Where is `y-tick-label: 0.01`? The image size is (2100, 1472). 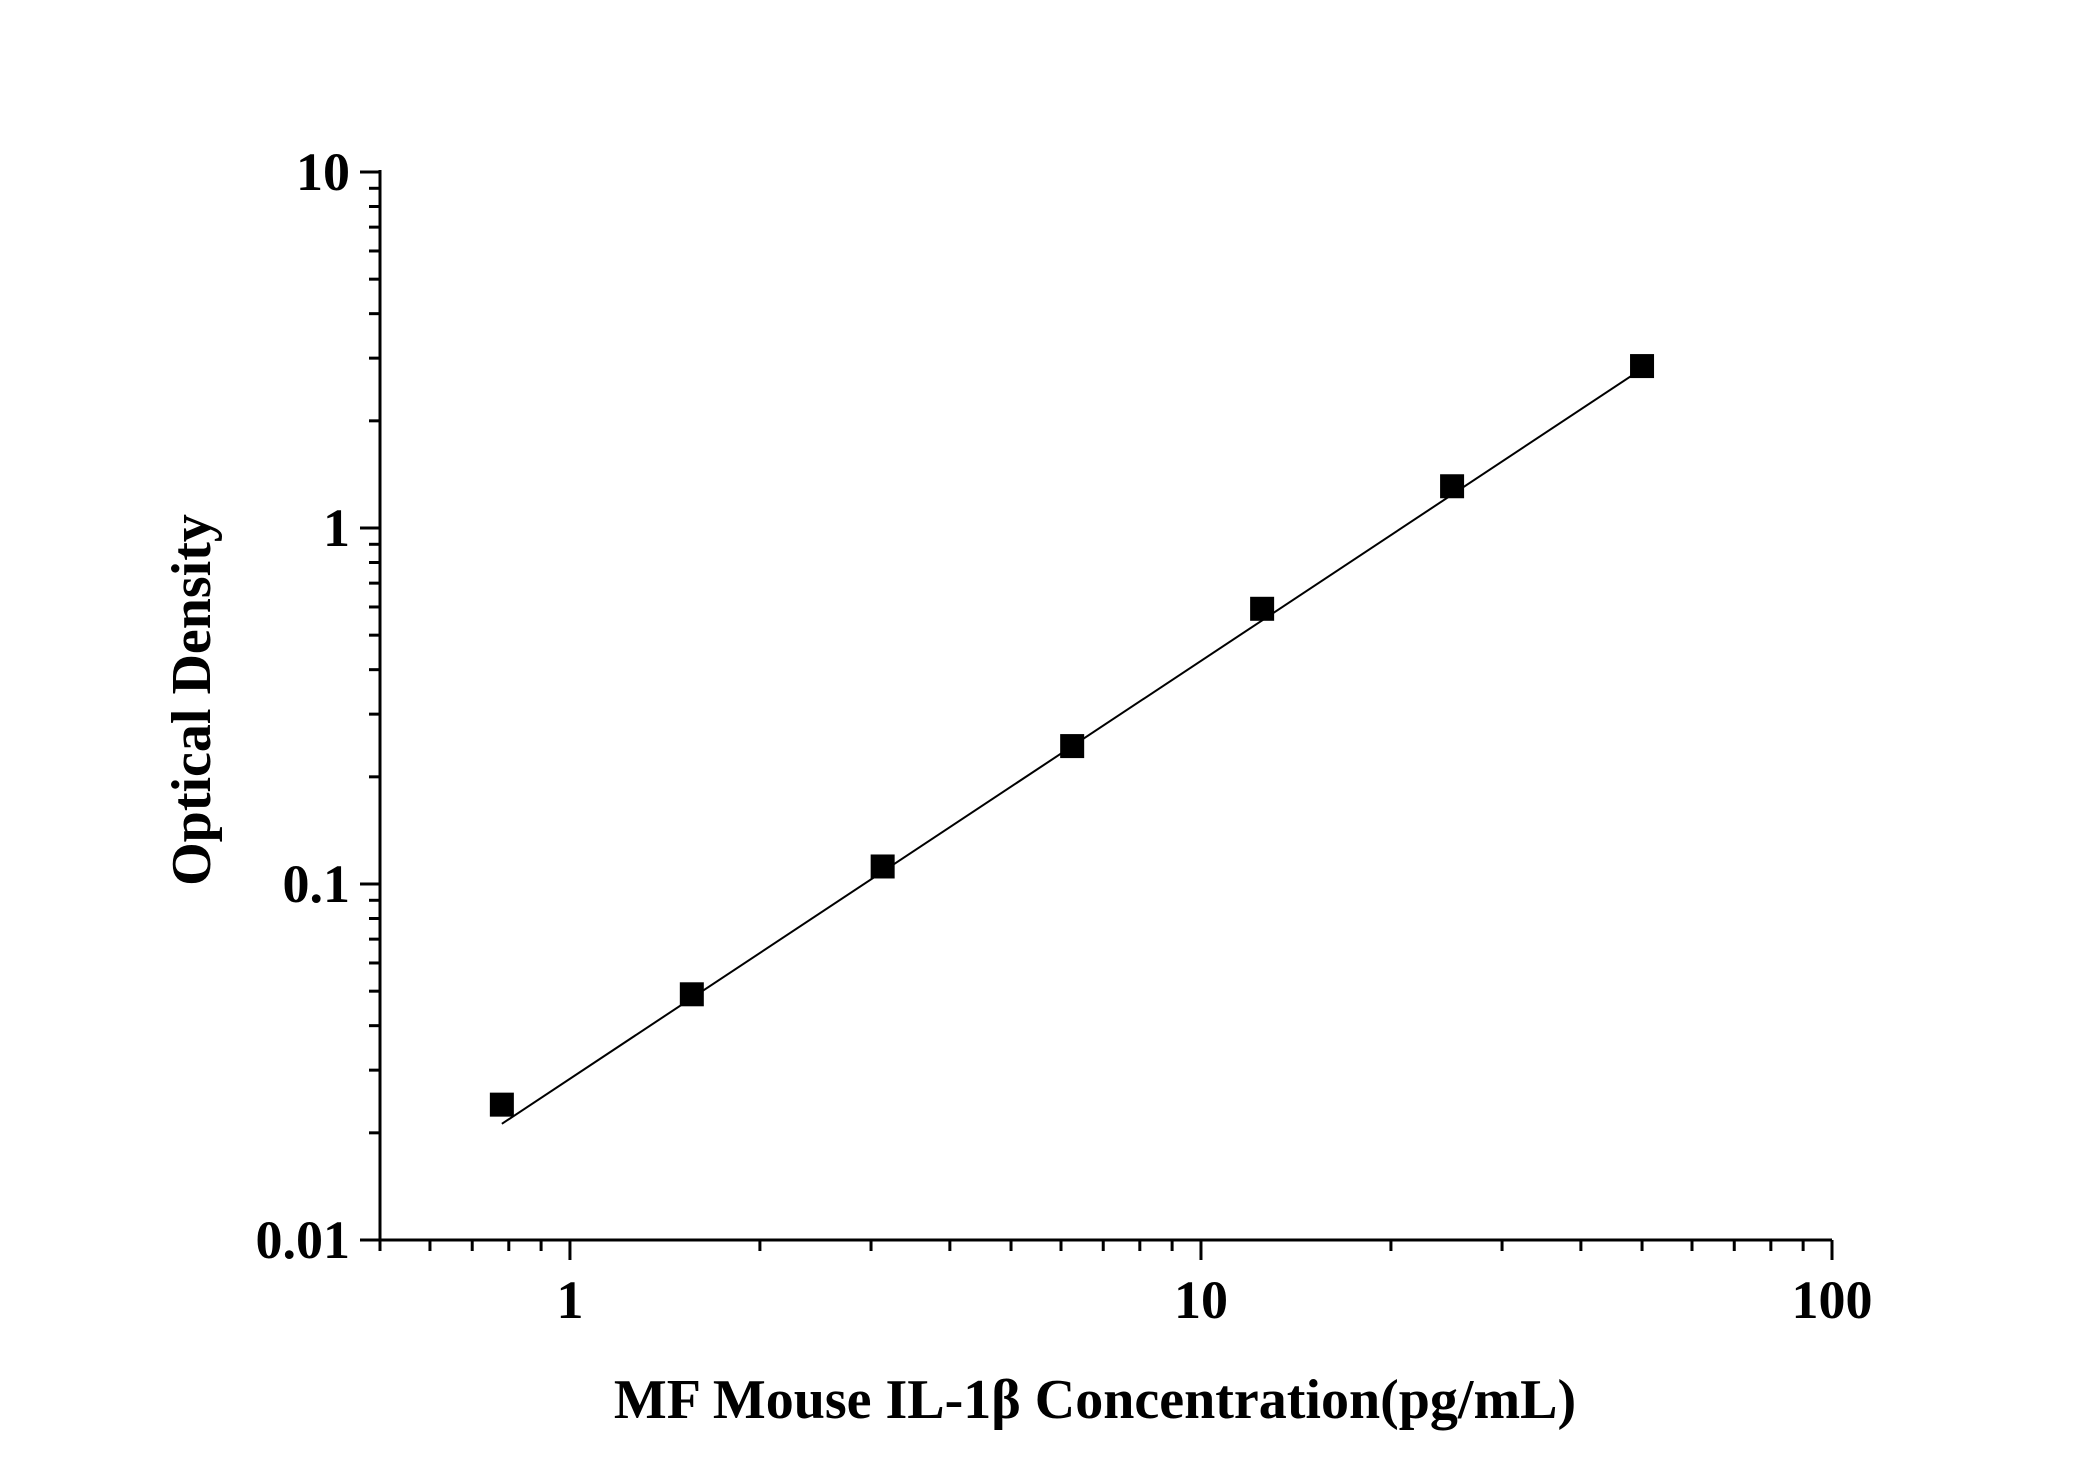 y-tick-label: 0.01 is located at coordinates (303, 1240).